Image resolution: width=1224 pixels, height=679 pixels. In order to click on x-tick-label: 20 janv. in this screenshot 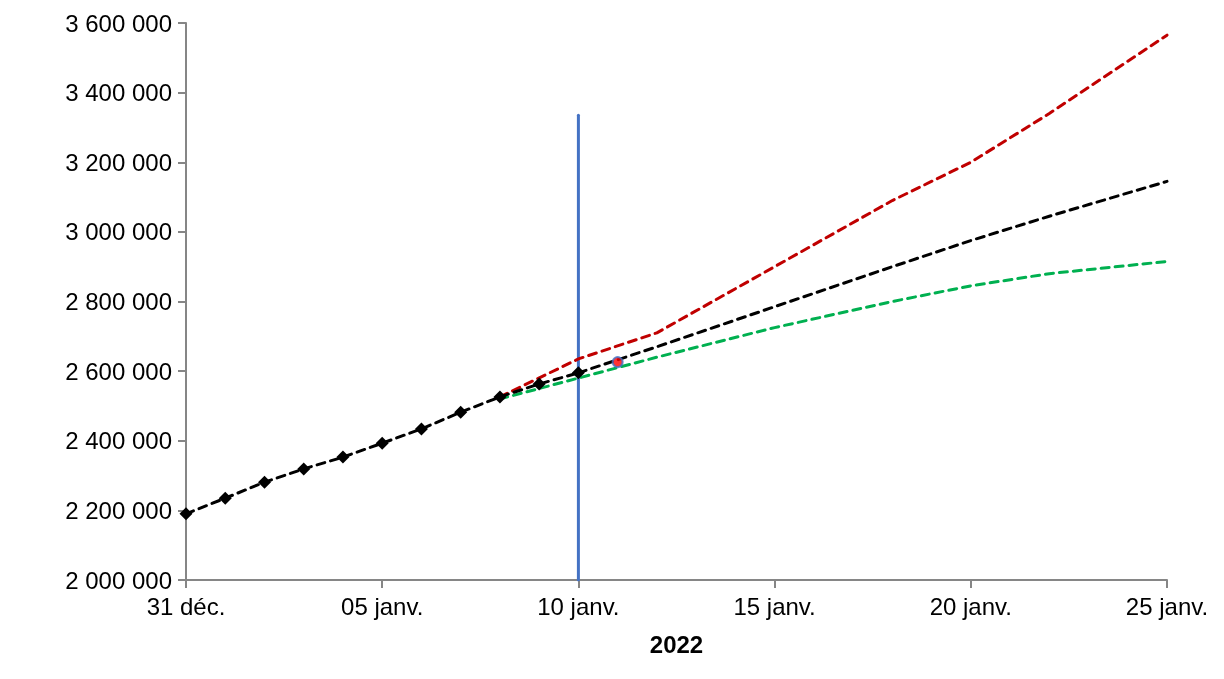, I will do `click(970, 606)`.